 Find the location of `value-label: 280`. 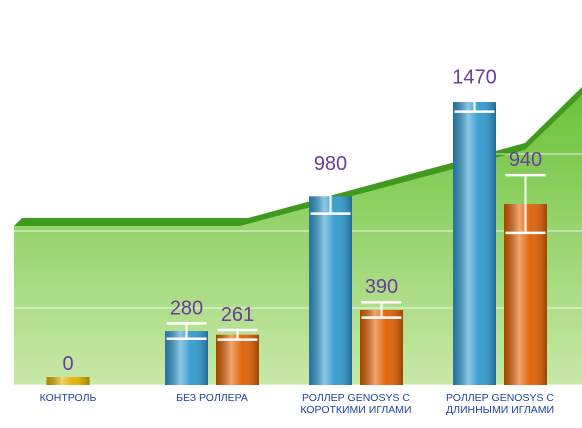

value-label: 280 is located at coordinates (186, 308).